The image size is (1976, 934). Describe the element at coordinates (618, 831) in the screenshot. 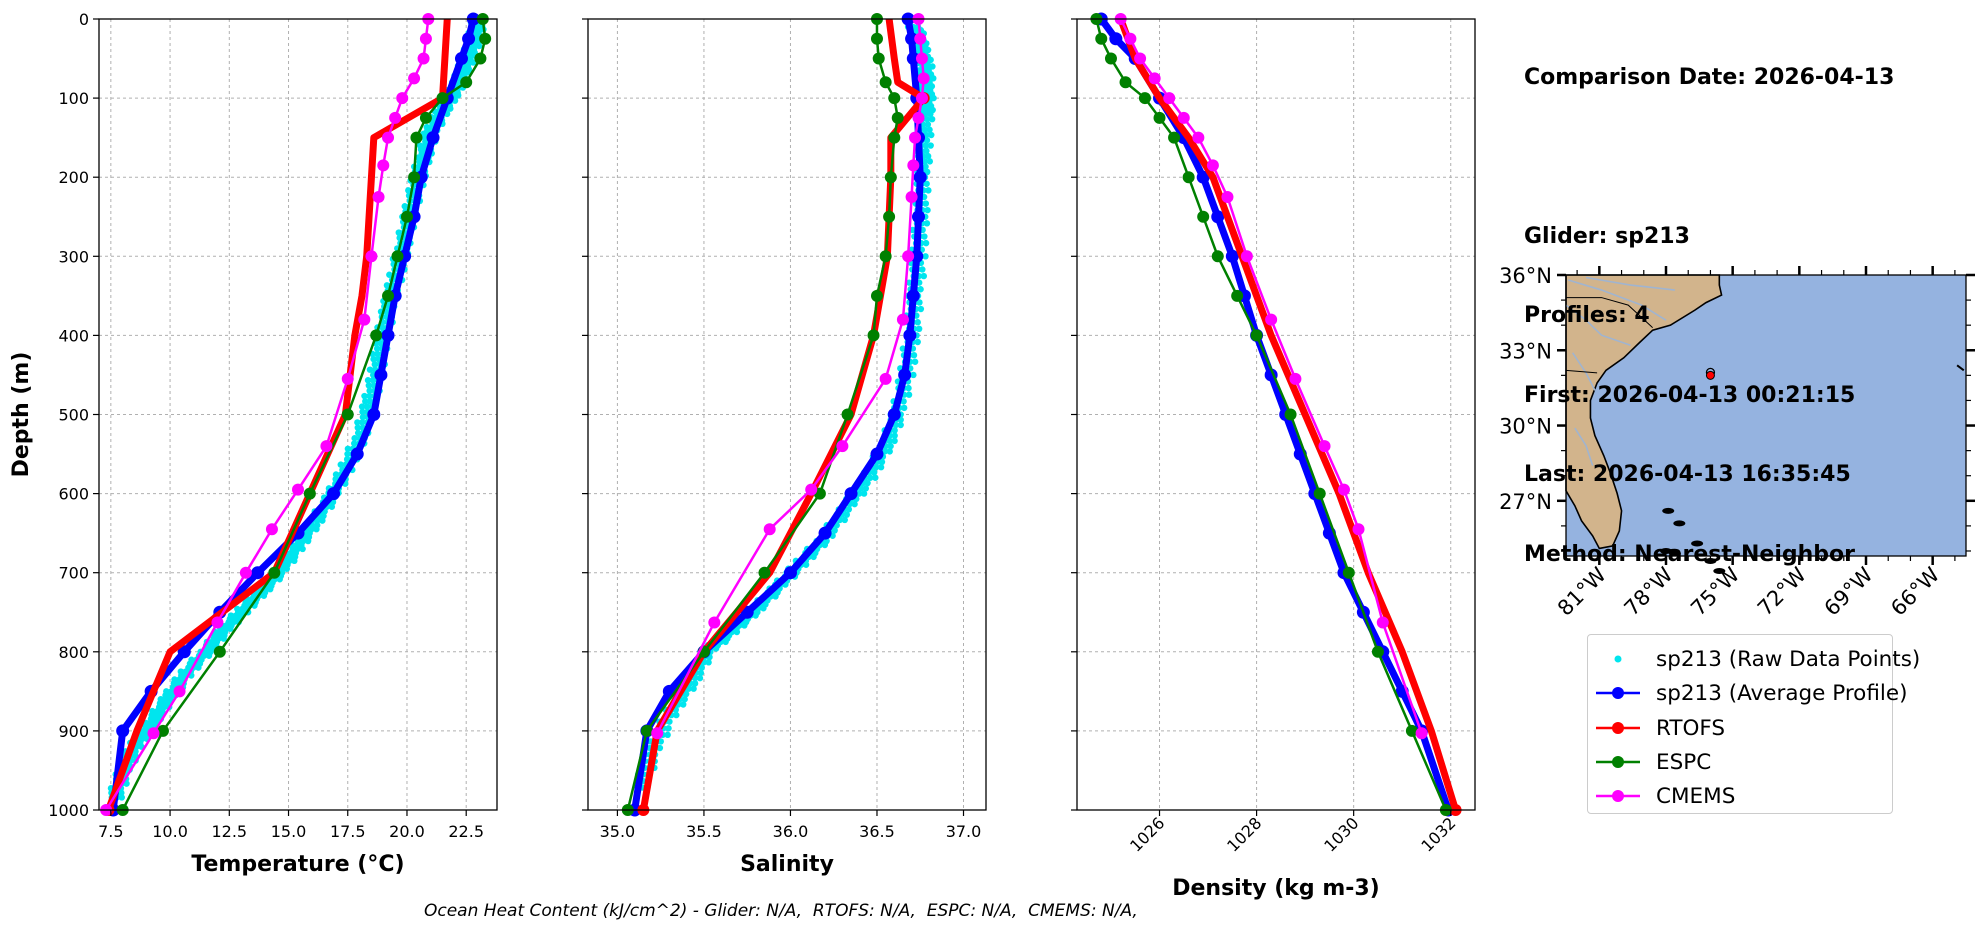

I see `x-tick-label: 35.0` at that location.